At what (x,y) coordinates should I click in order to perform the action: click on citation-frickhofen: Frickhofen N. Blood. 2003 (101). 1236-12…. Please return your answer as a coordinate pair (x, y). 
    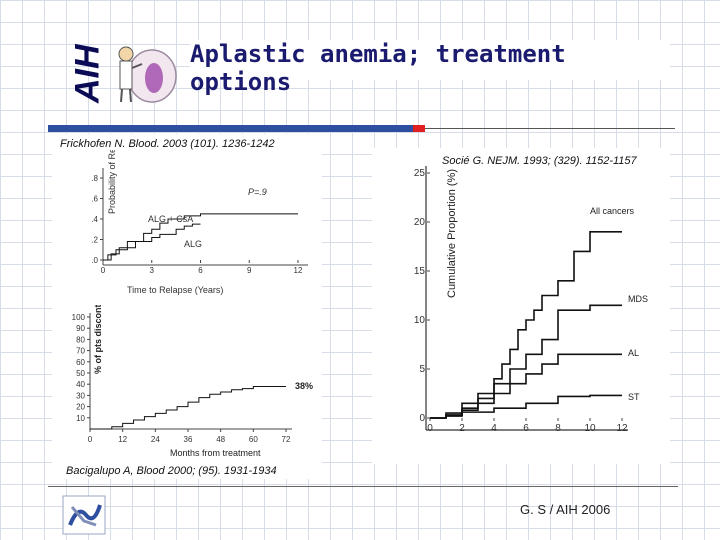
    Looking at the image, I should click on (167, 144).